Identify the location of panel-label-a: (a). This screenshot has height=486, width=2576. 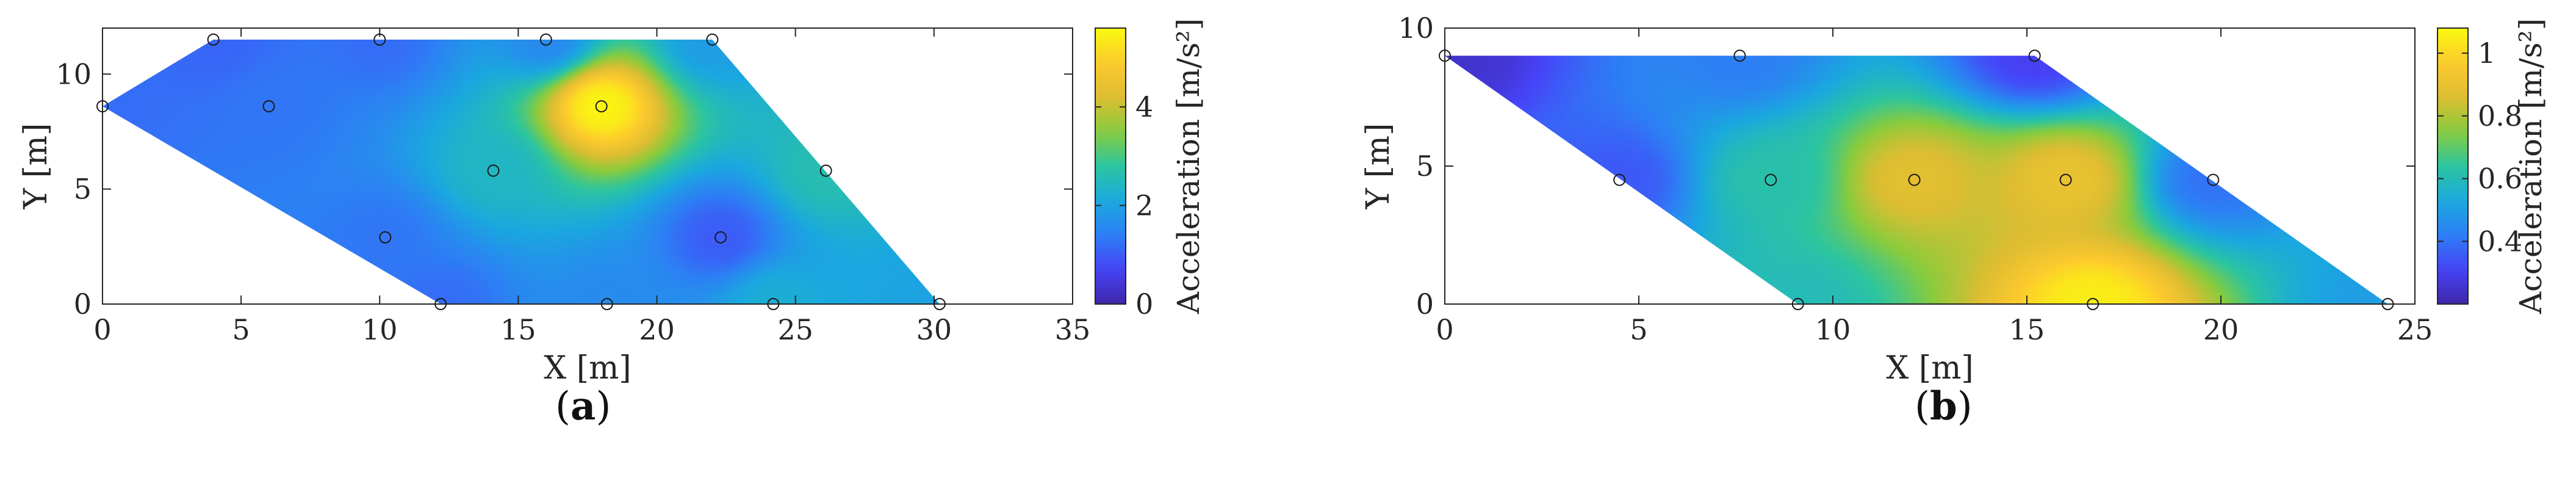
(583, 406).